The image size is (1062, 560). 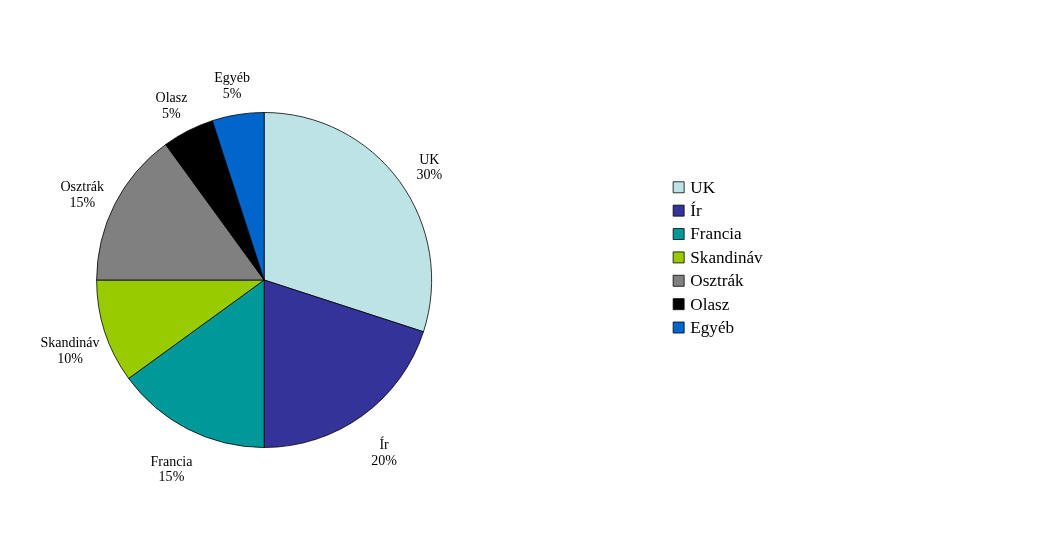 I want to click on legend-label: Skandináv, so click(x=727, y=257).